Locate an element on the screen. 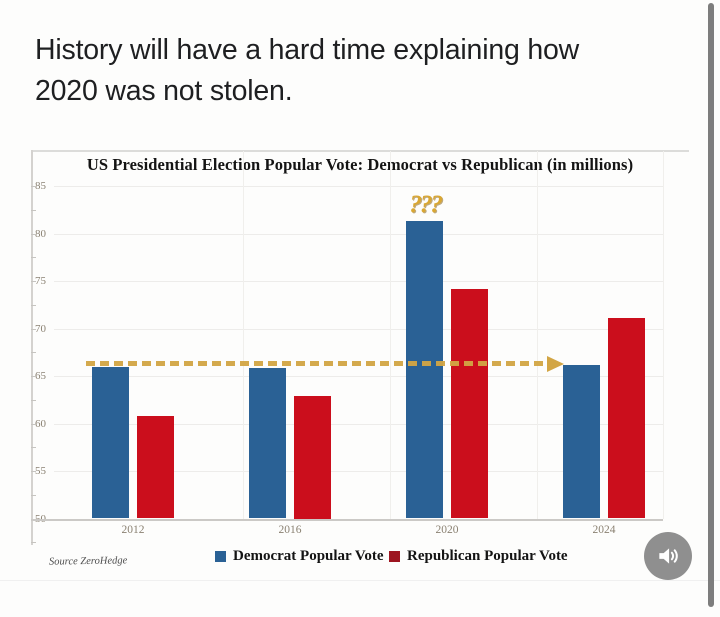  y-axis-tick-label: 85 is located at coordinates (40, 186).